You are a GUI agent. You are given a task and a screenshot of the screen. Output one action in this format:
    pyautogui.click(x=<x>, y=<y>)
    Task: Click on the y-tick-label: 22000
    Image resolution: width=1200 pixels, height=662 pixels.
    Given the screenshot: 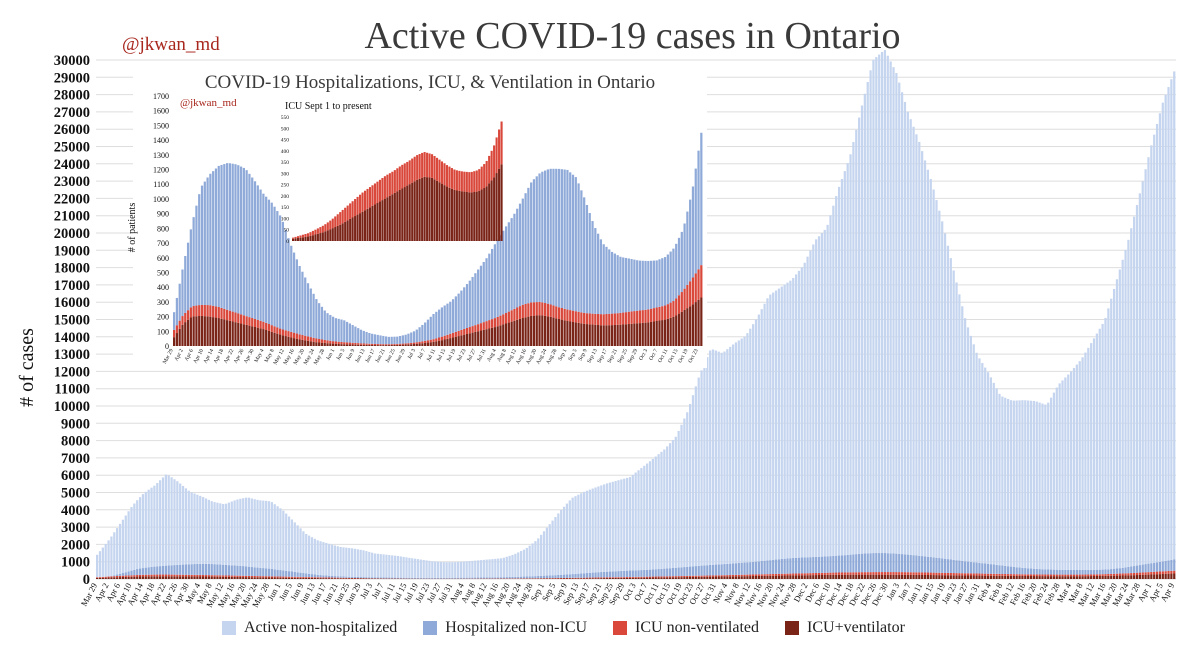 What is the action you would take?
    pyautogui.click(x=72, y=199)
    